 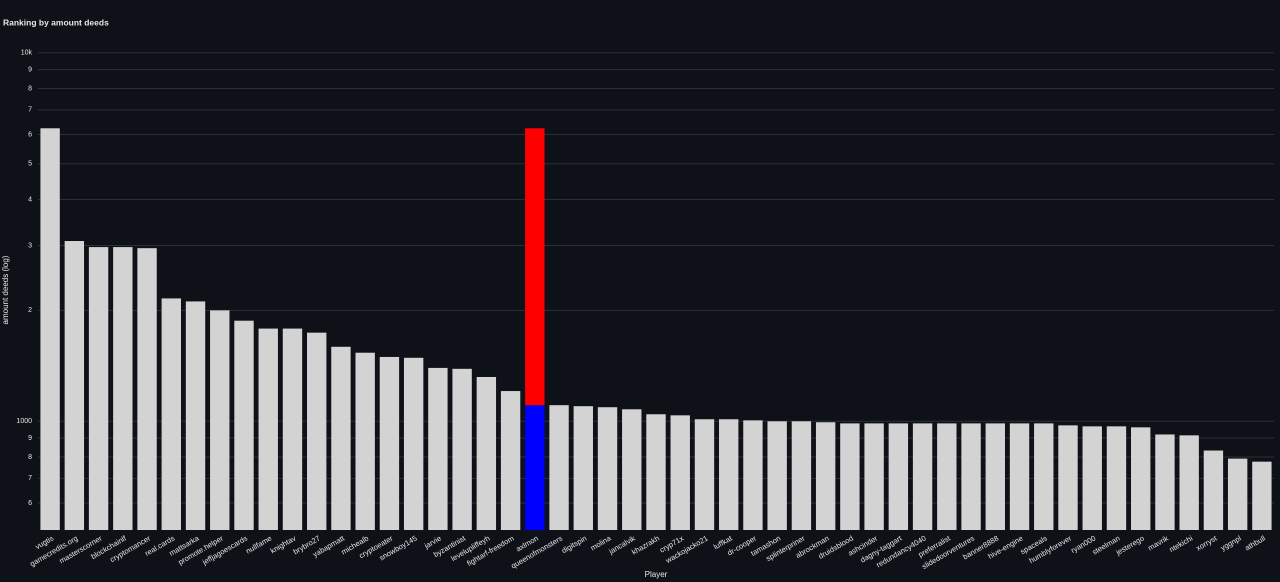 What do you see at coordinates (24, 421) in the screenshot?
I see `y-tick-label: 1000` at bounding box center [24, 421].